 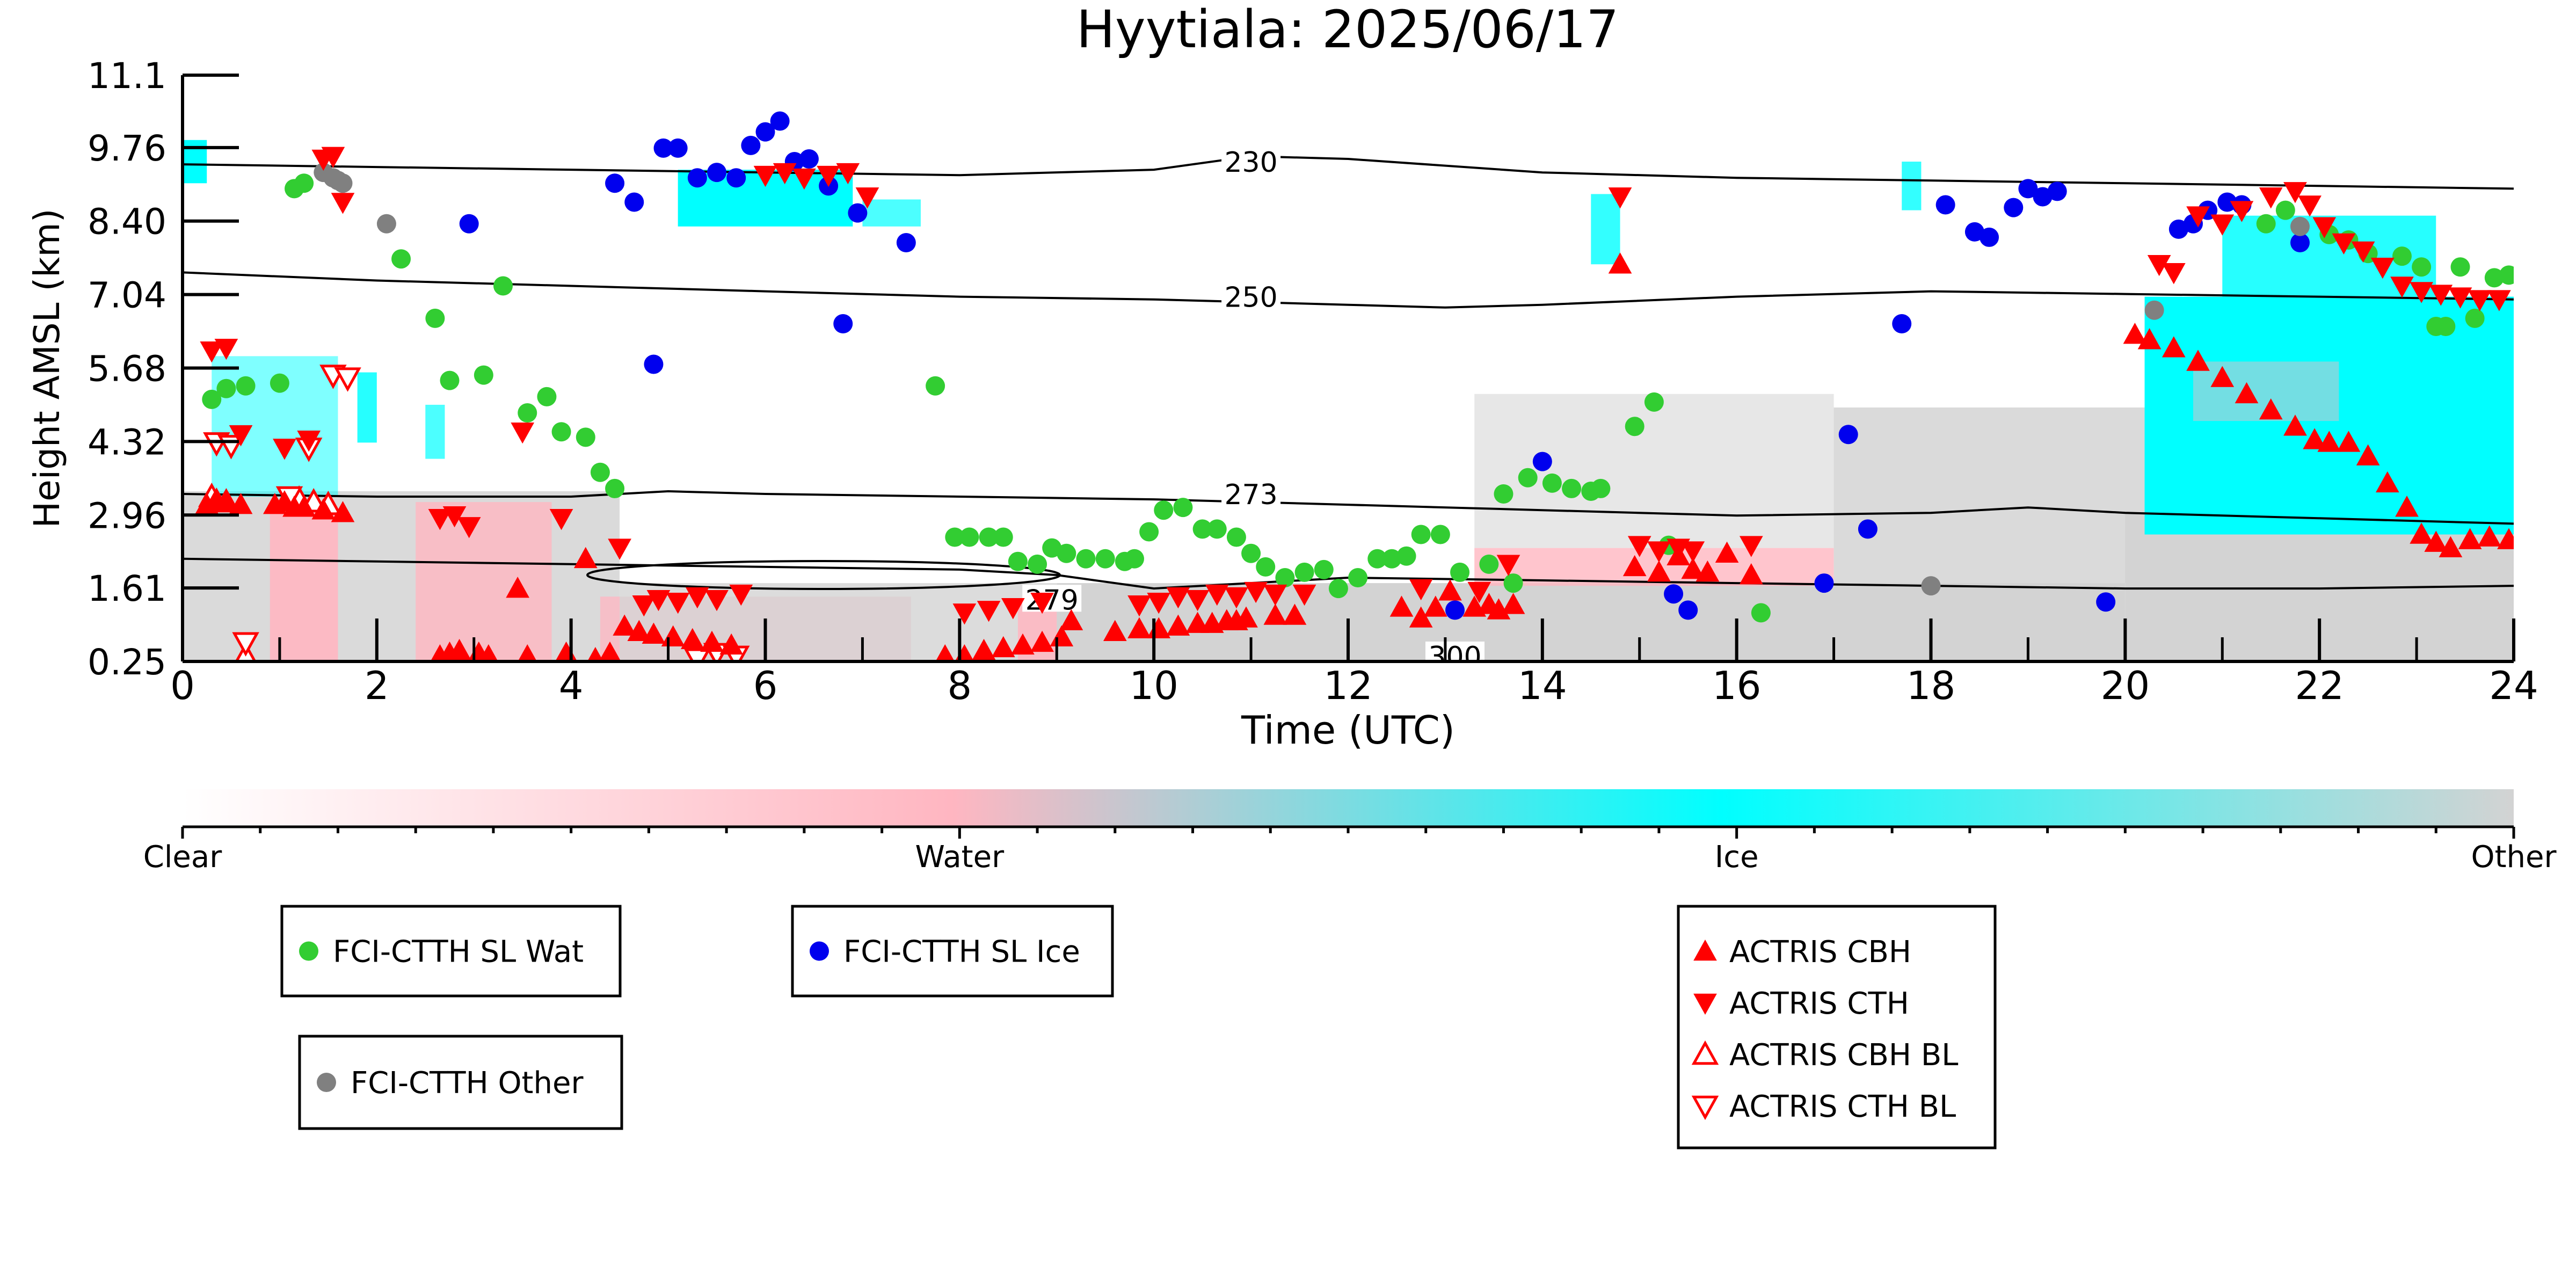 What do you see at coordinates (1348, 808) in the screenshot?
I see `colorbar-gradient` at bounding box center [1348, 808].